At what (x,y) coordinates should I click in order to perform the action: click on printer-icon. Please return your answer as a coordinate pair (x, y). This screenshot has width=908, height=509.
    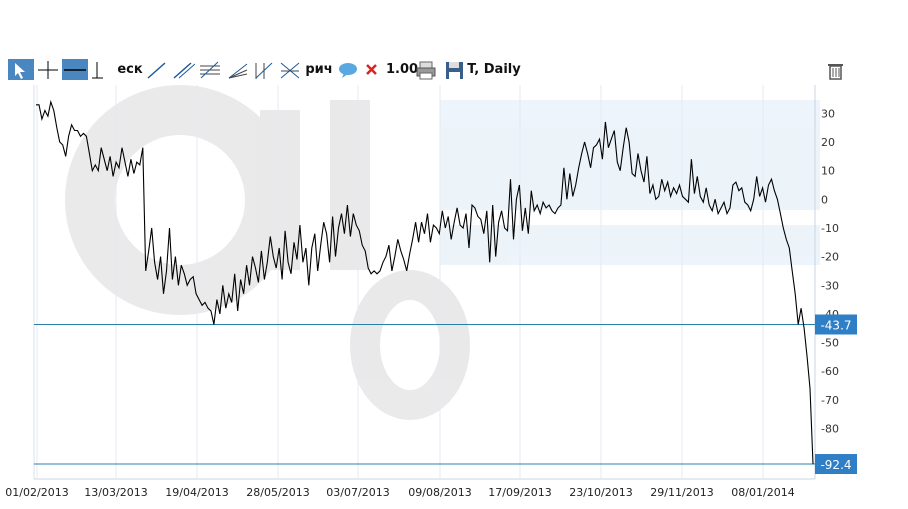
    Looking at the image, I should click on (426, 70).